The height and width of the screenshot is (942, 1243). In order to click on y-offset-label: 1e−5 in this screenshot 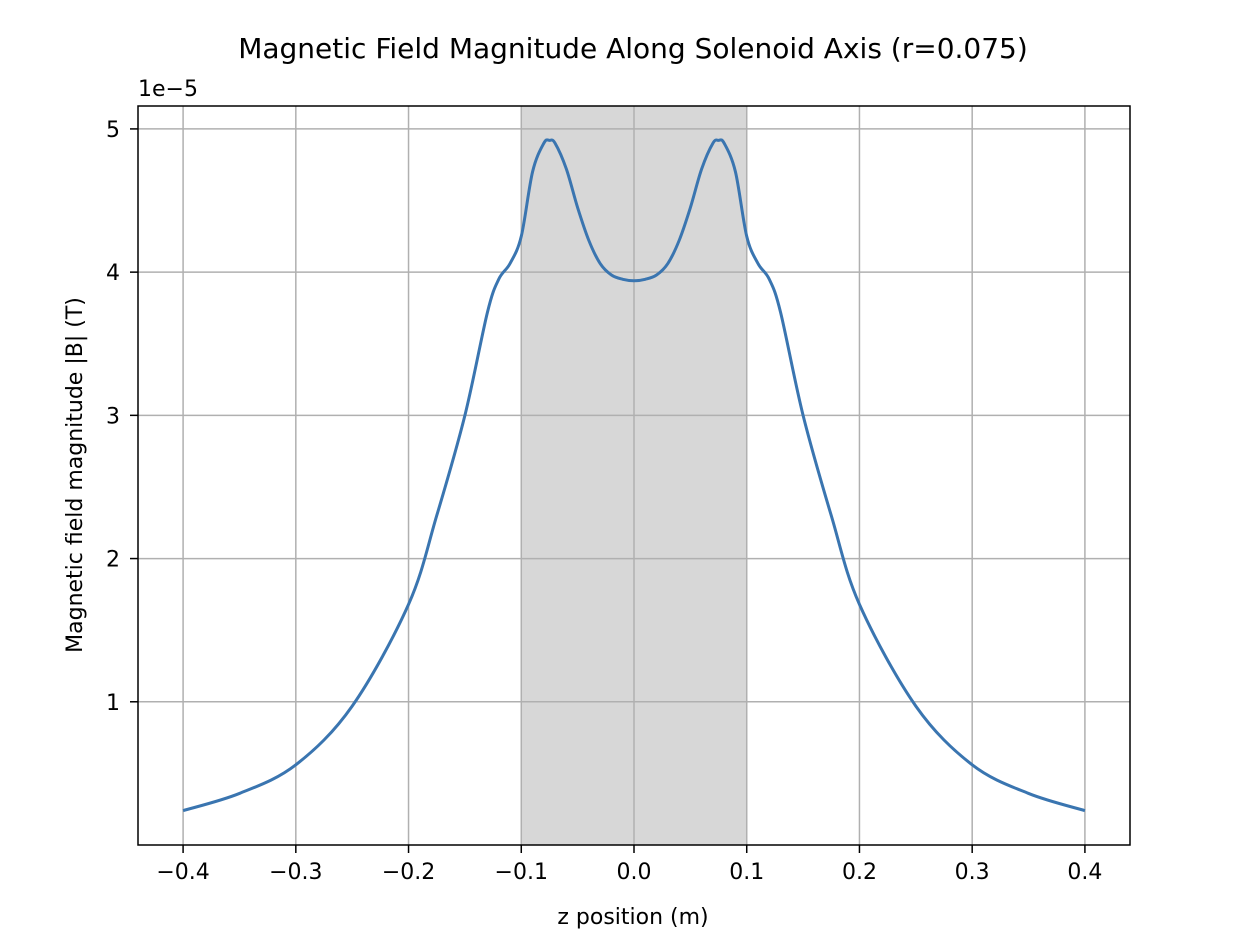, I will do `click(168, 89)`.